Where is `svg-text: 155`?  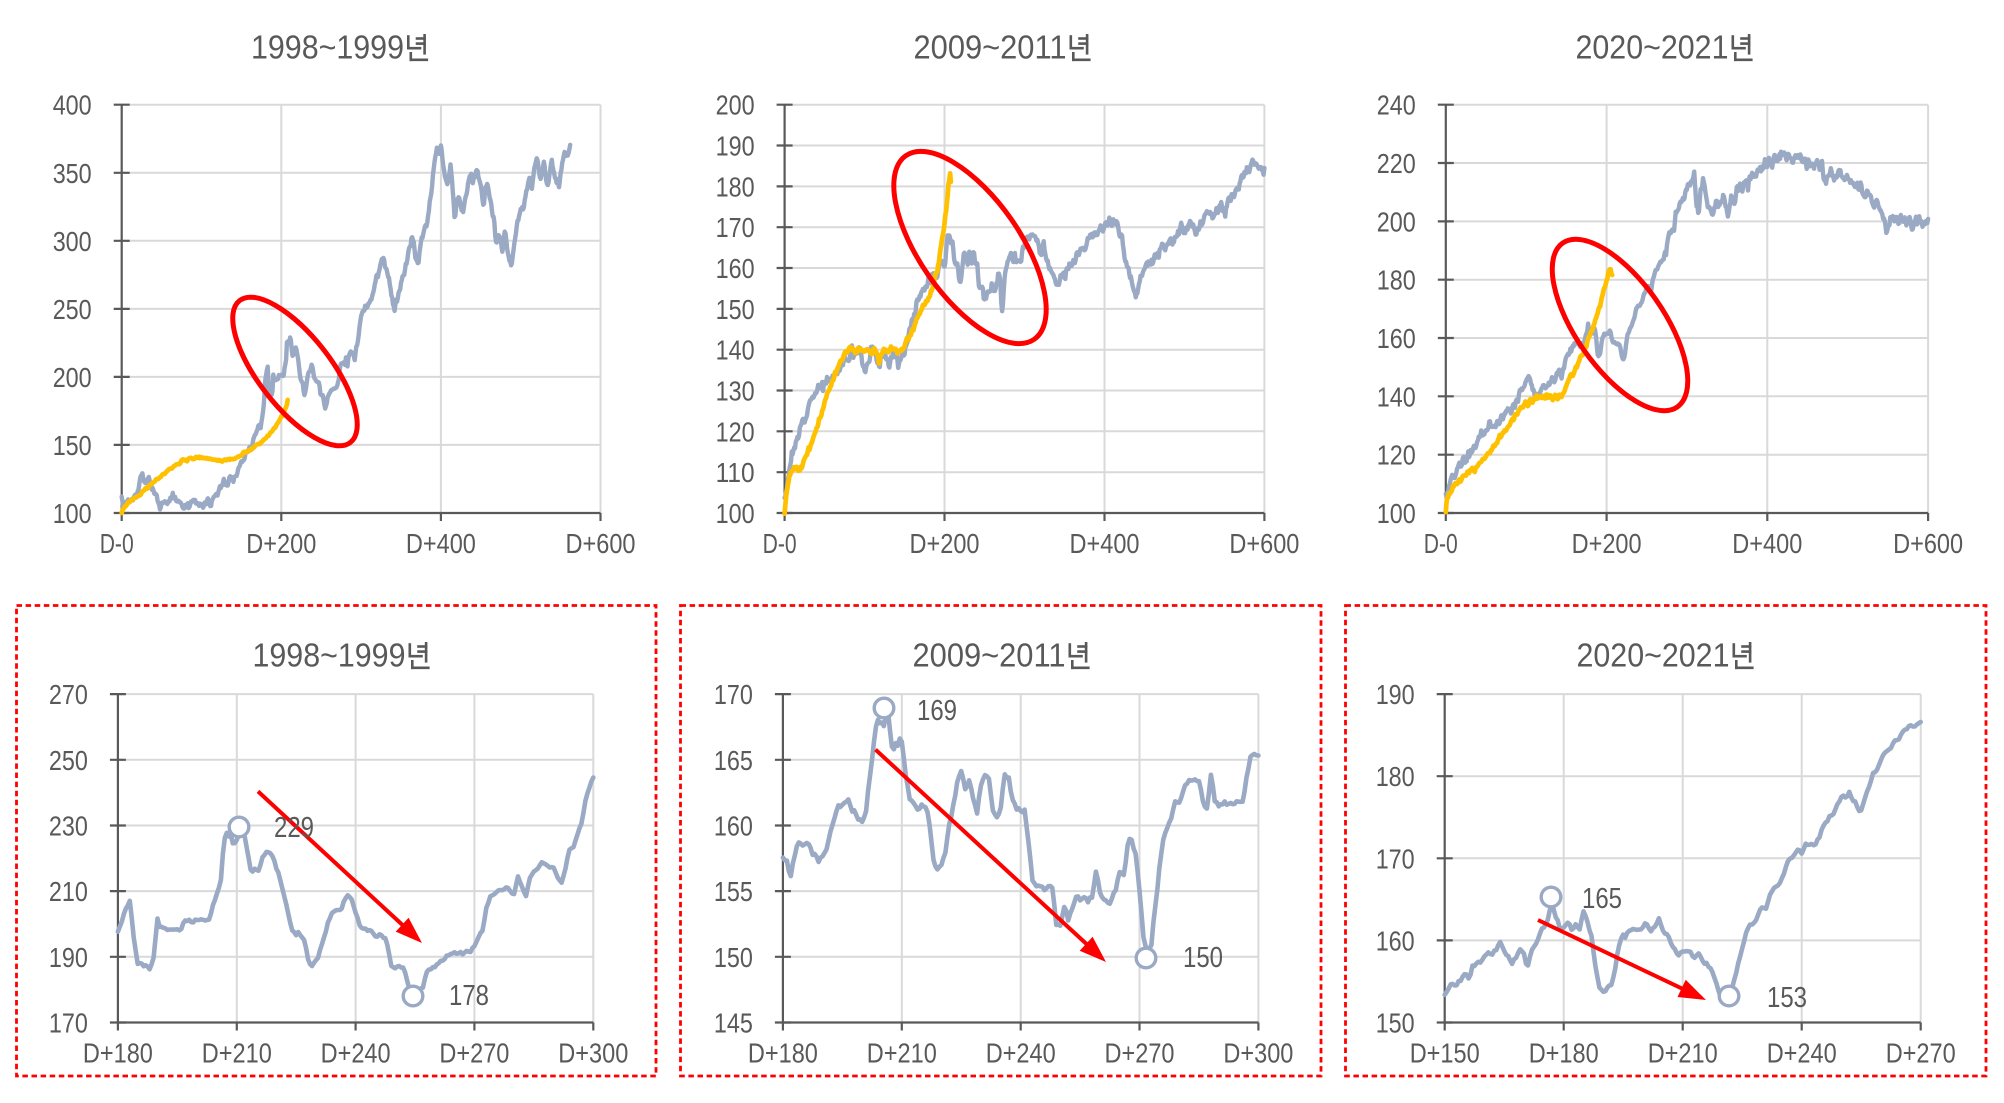 svg-text: 155 is located at coordinates (733, 891).